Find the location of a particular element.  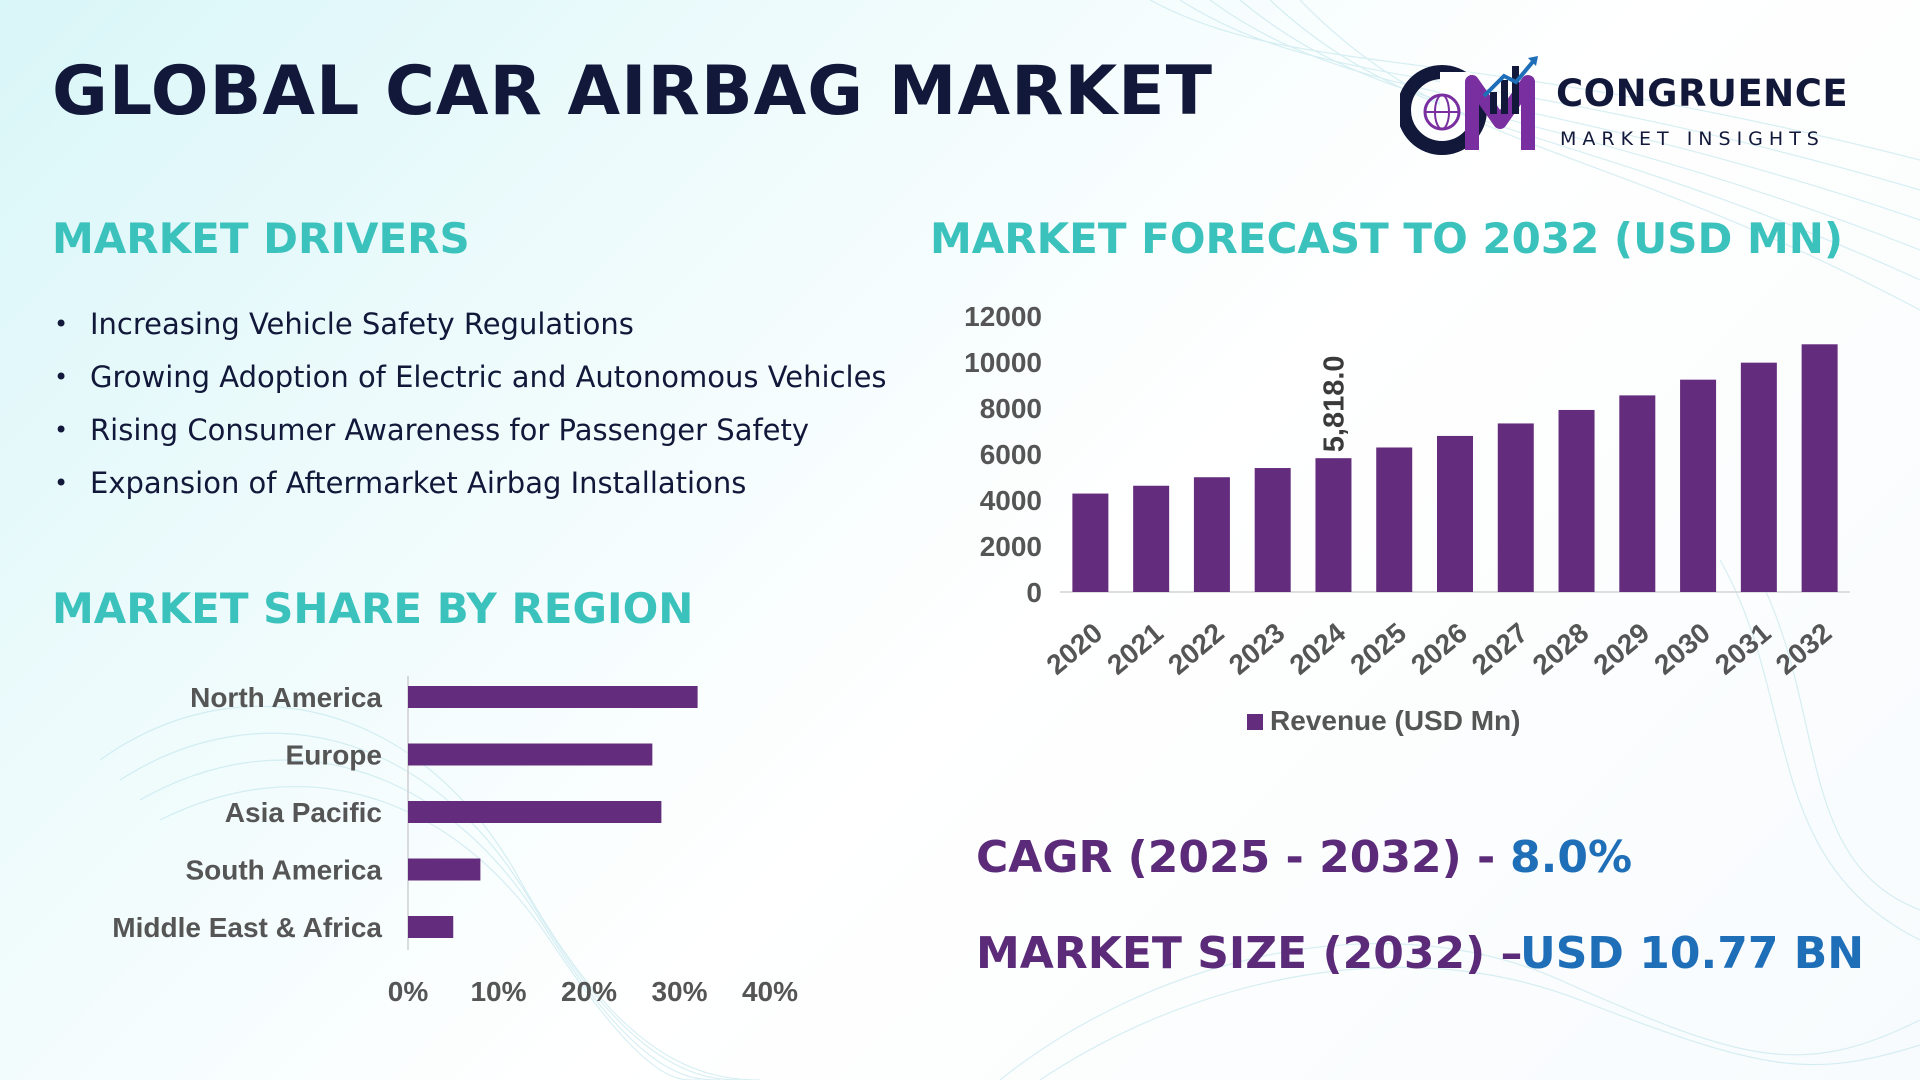

x-tick-label: 2021 is located at coordinates (1135, 649).